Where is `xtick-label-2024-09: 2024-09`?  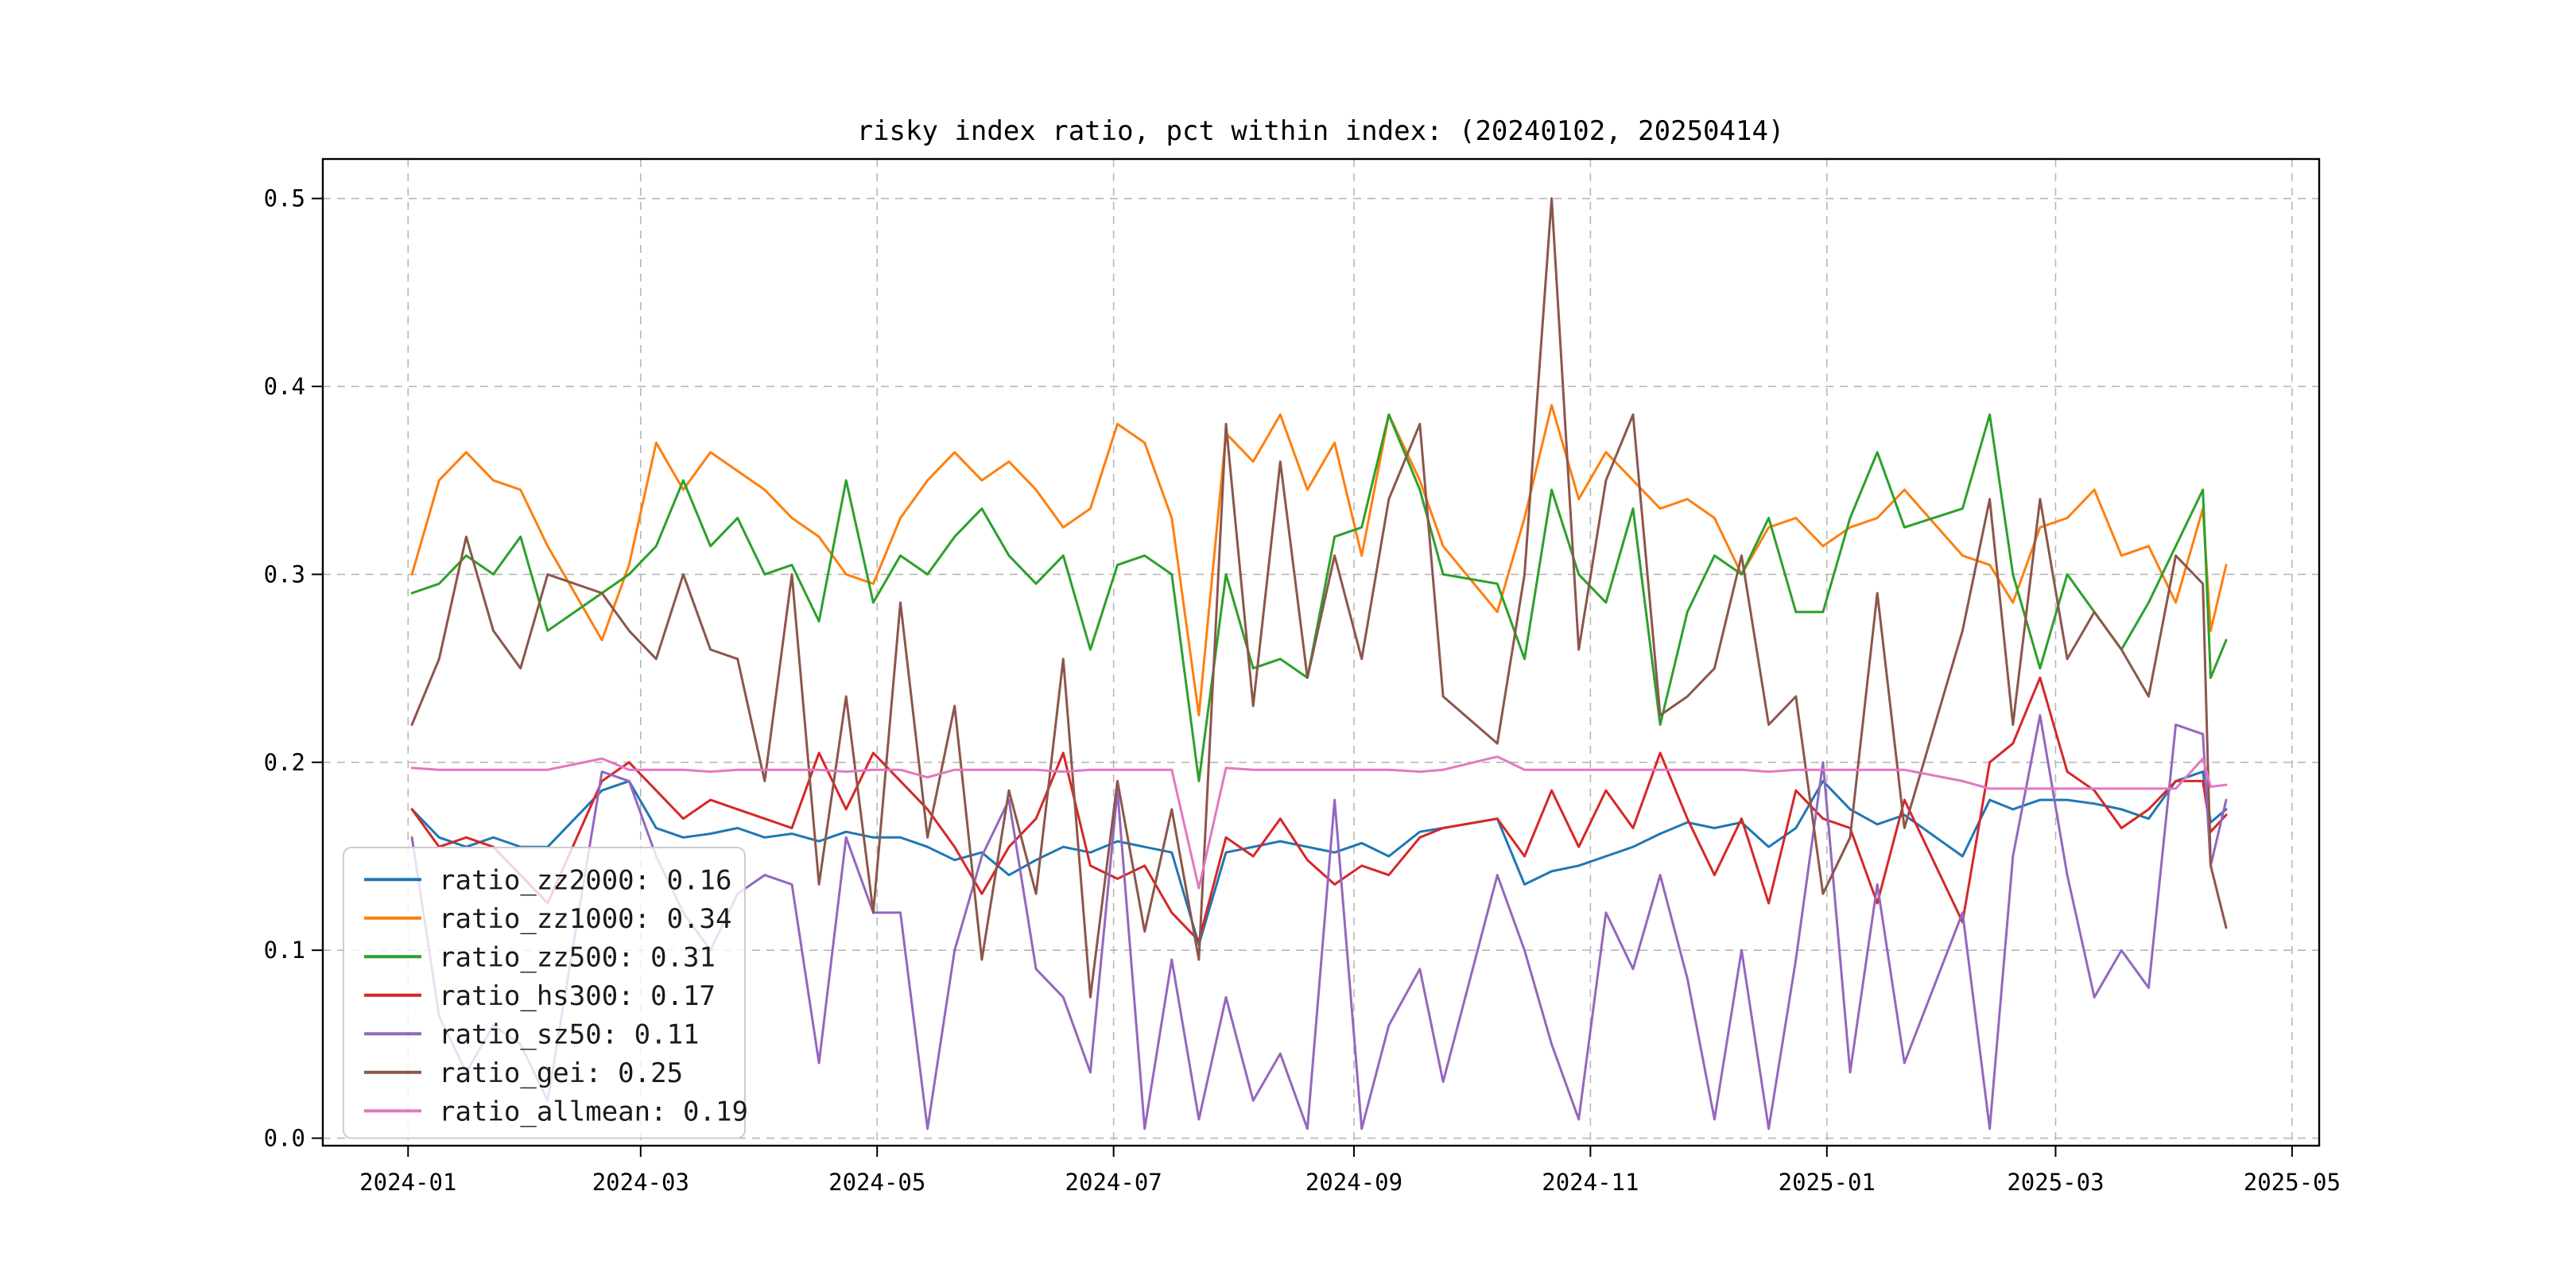 xtick-label-2024-09: 2024-09 is located at coordinates (1354, 1182).